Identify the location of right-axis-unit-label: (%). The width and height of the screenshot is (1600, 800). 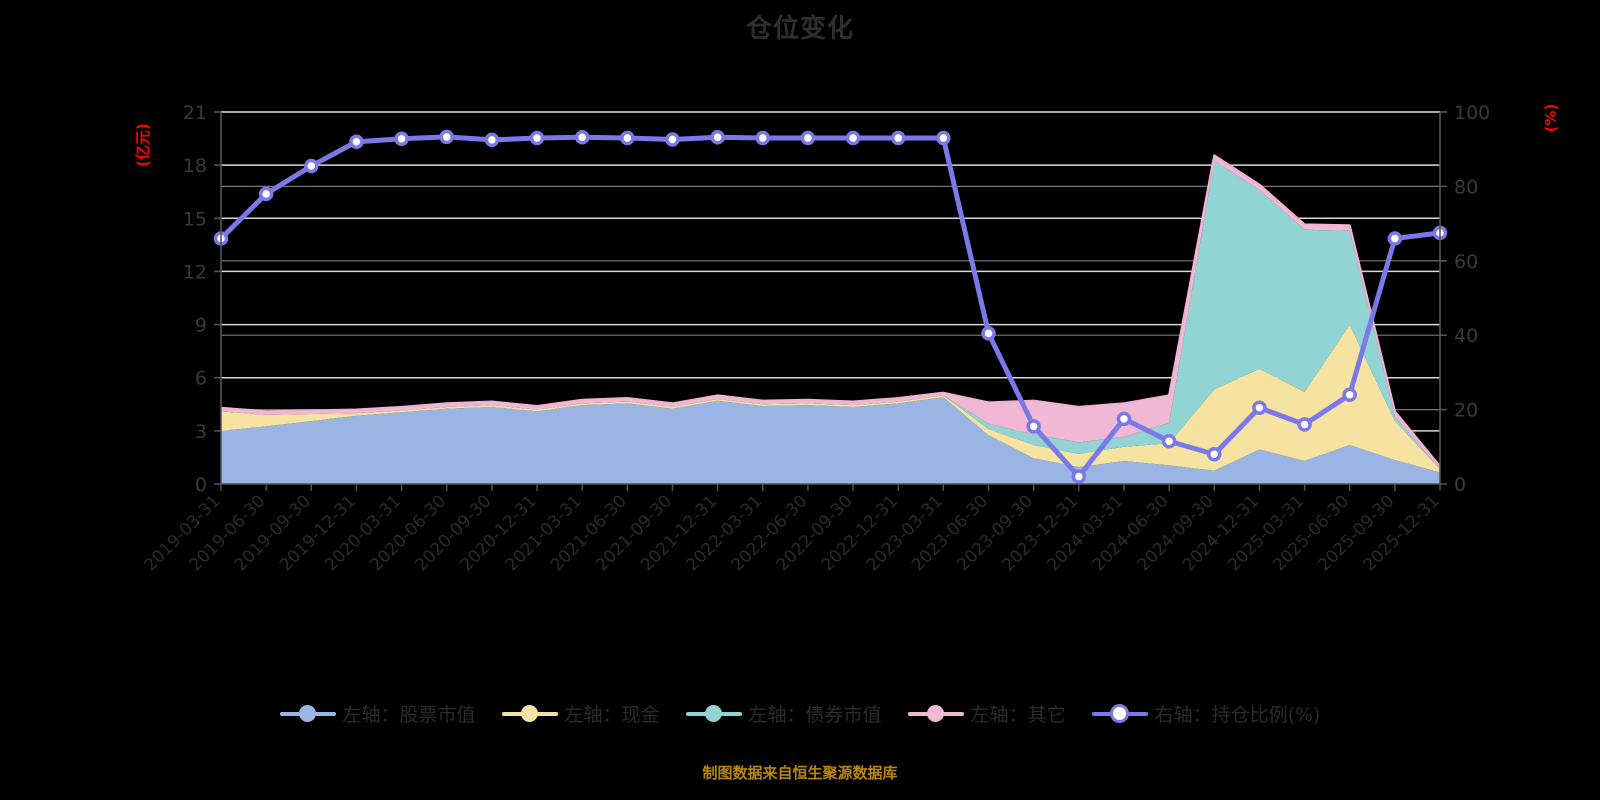
(1551, 118).